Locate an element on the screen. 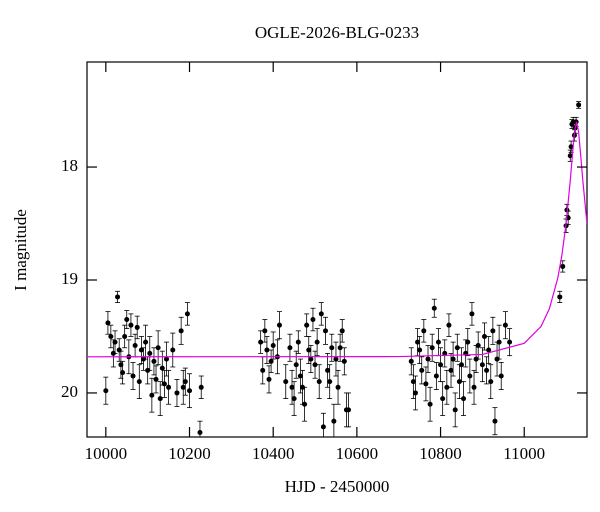 This screenshot has width=600, height=512. y-tick-label: 19 is located at coordinates (69, 278).